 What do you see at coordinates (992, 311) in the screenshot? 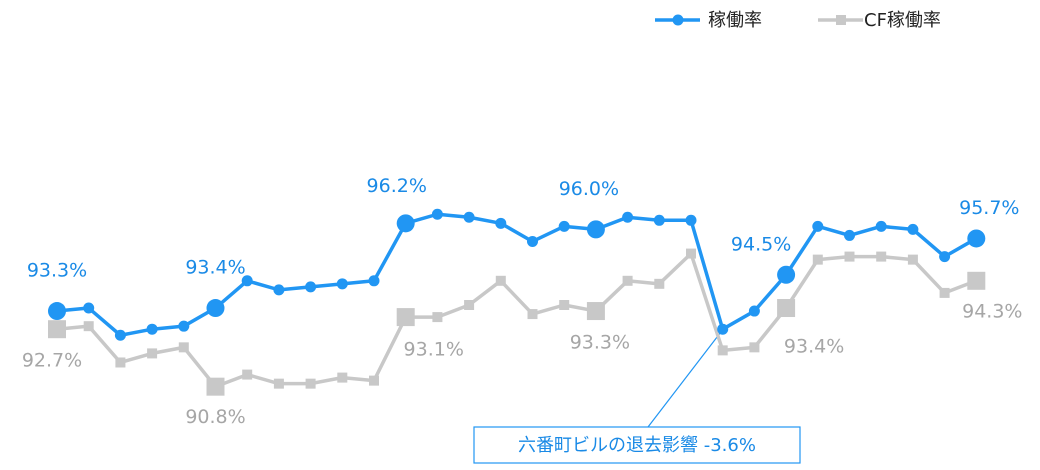
I see `data-label: 94.3%` at bounding box center [992, 311].